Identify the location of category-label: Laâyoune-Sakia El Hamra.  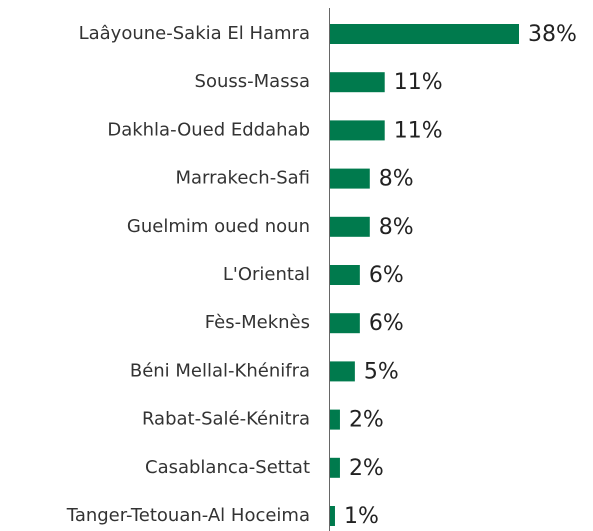
(194, 33).